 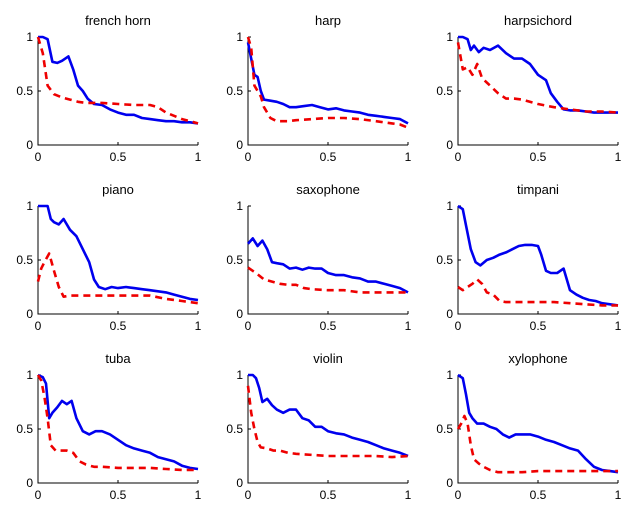 I want to click on chart-panel-0: french horn 00 0.5 0.5 1 1, so click(x=108, y=88).